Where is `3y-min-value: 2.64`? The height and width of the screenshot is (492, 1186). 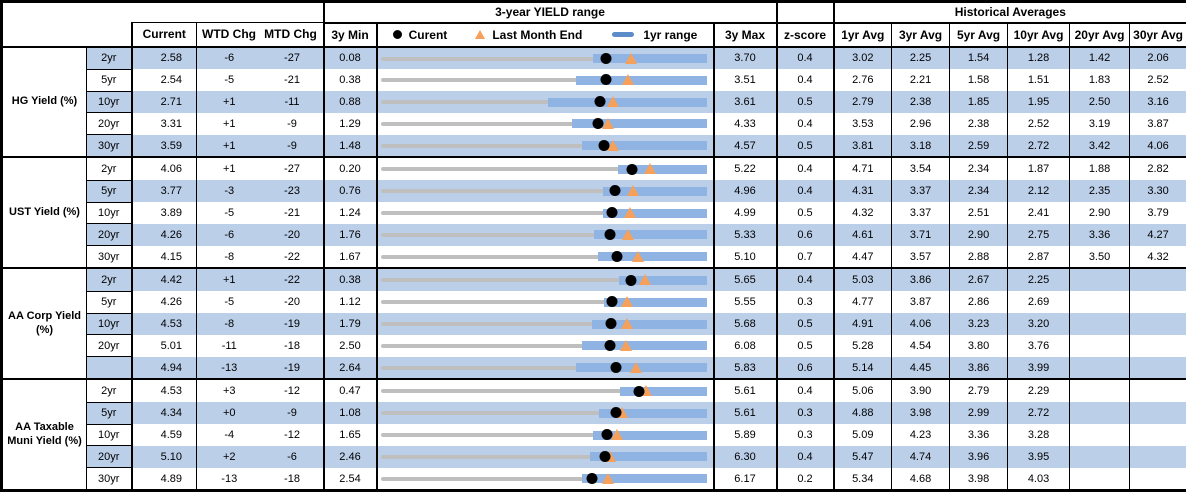
3y-min-value: 2.64 is located at coordinates (350, 368).